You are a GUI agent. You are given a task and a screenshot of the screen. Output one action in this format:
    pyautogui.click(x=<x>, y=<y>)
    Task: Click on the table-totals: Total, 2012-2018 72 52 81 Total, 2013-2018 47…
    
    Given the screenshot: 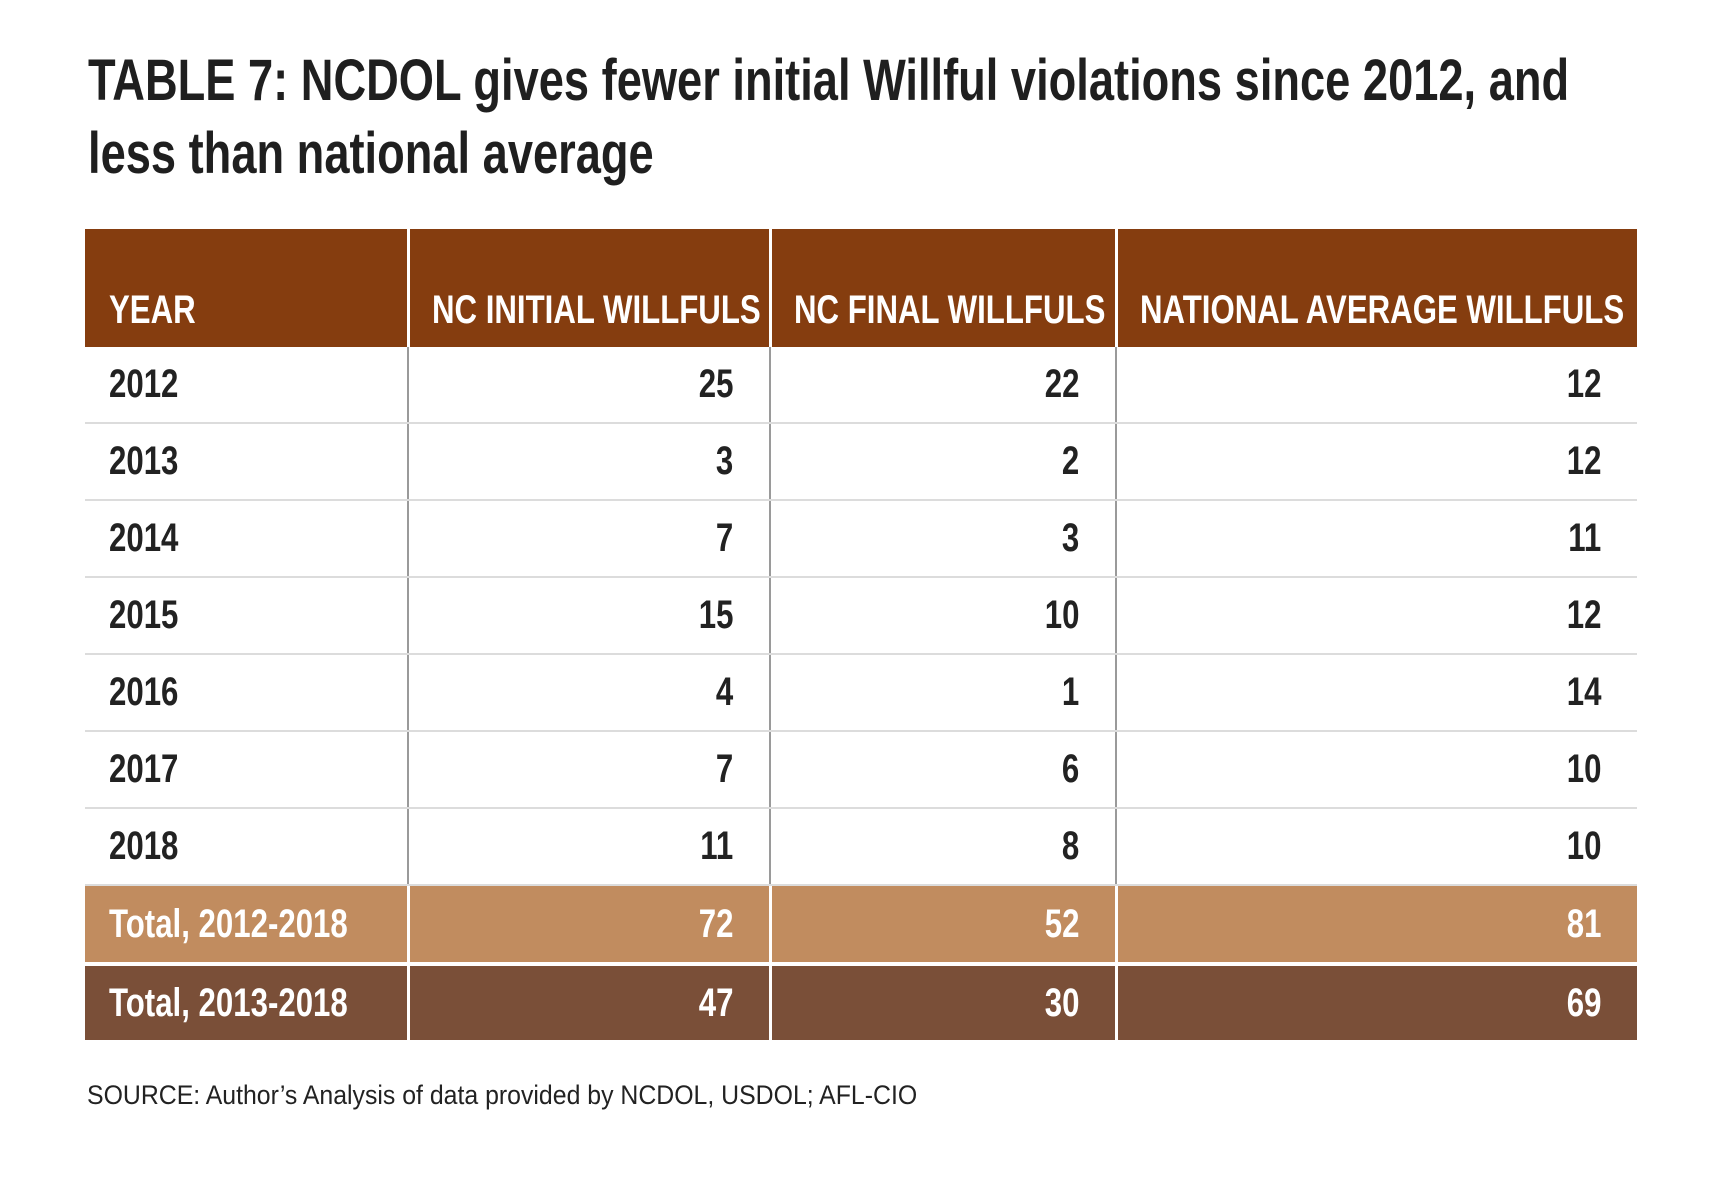 What is the action you would take?
    pyautogui.click(x=861, y=963)
    